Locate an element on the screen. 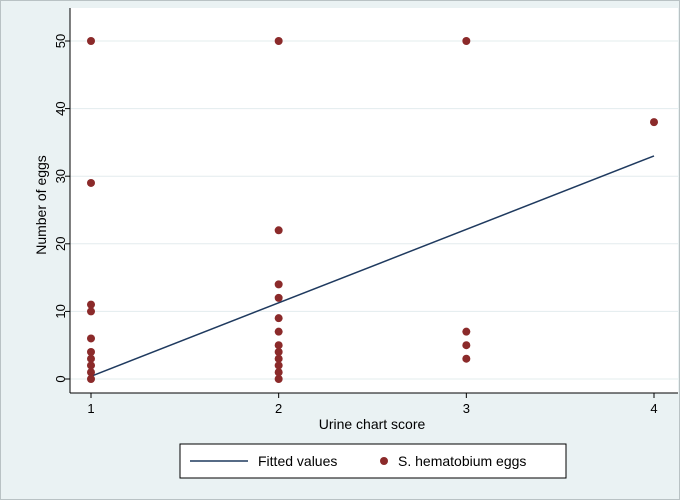 The height and width of the screenshot is (500, 680). x-tick-label-1: 1 is located at coordinates (90, 408).